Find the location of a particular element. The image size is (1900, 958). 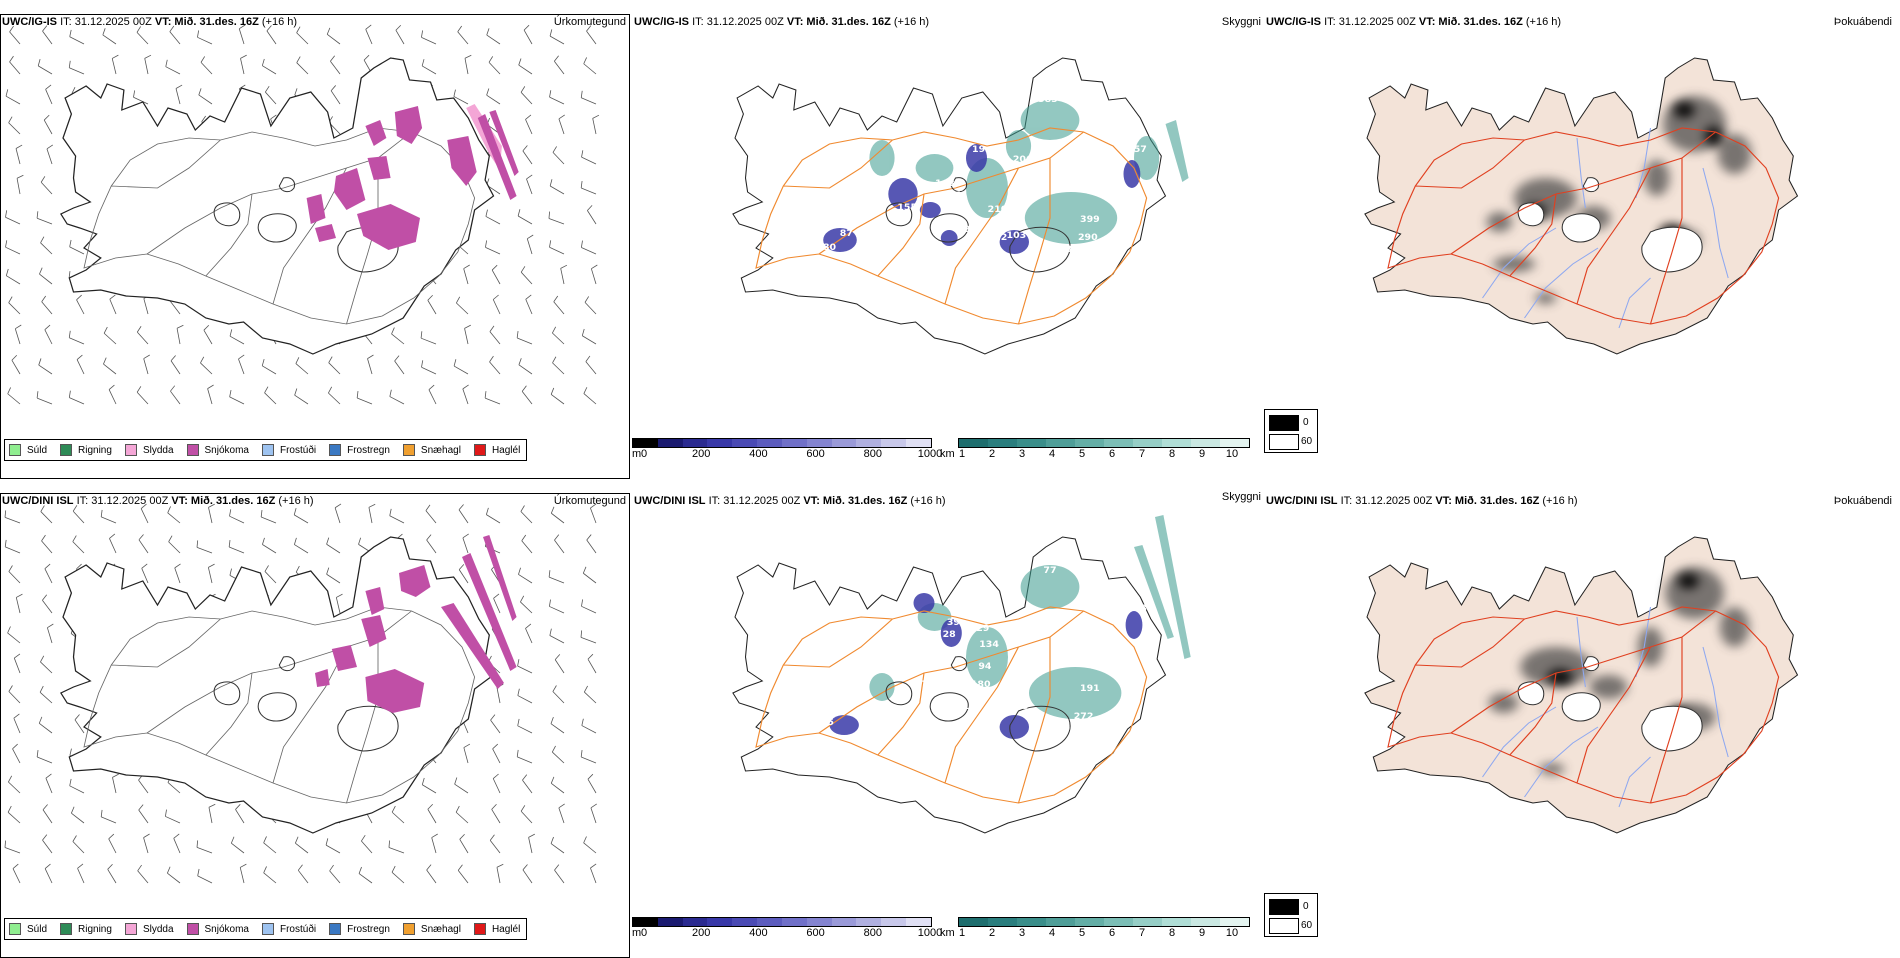

ceiling-label: 143 is located at coordinates (945, 183).